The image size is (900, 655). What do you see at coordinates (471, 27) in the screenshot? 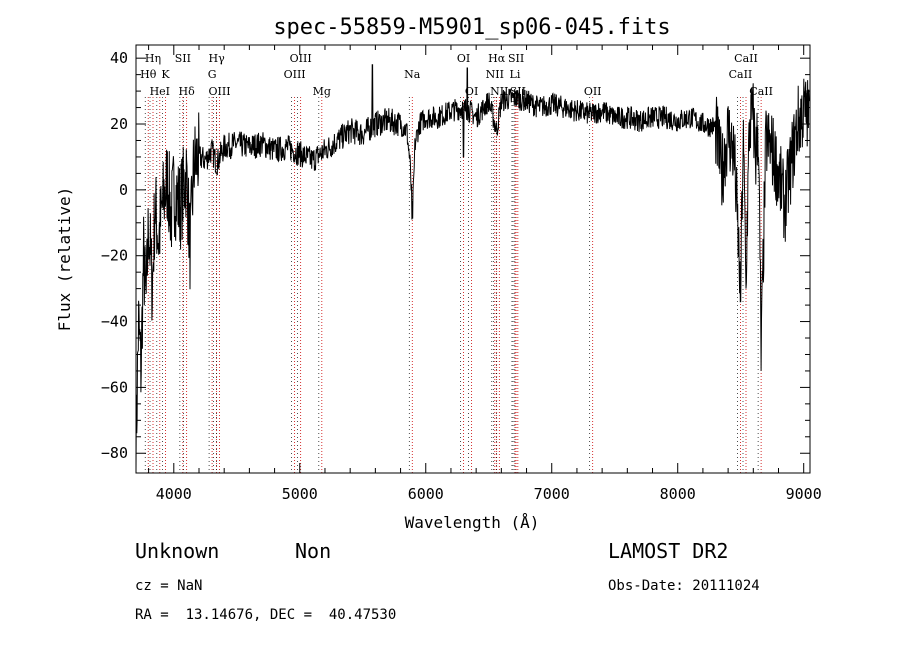
I see `chart-title: spec-55859-M5901_sp06-045.fits` at bounding box center [471, 27].